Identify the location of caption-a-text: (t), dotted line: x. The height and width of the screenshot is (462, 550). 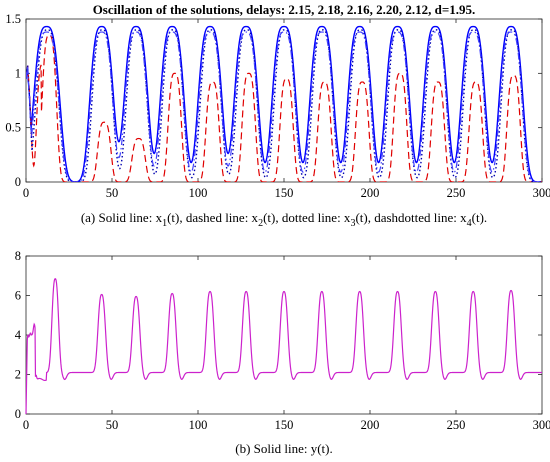
(307, 217).